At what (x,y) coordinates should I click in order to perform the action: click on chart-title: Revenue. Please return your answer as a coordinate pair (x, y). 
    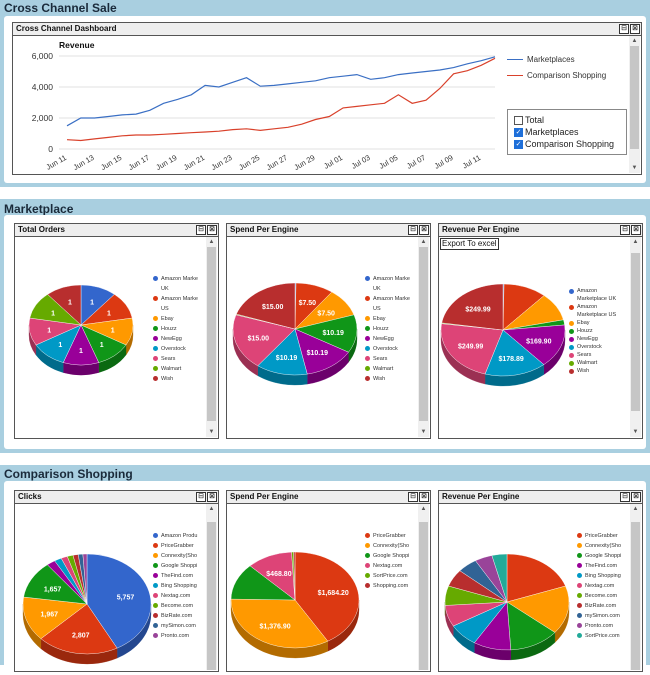
    Looking at the image, I should click on (77, 45).